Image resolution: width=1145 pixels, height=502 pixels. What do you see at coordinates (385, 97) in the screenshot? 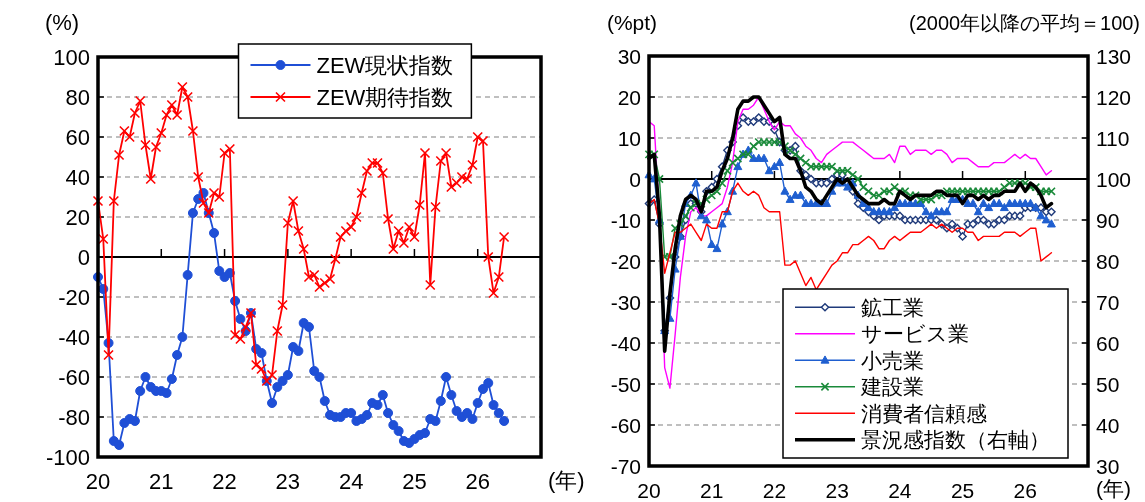
I see `legend-label: ZEW期待指数` at bounding box center [385, 97].